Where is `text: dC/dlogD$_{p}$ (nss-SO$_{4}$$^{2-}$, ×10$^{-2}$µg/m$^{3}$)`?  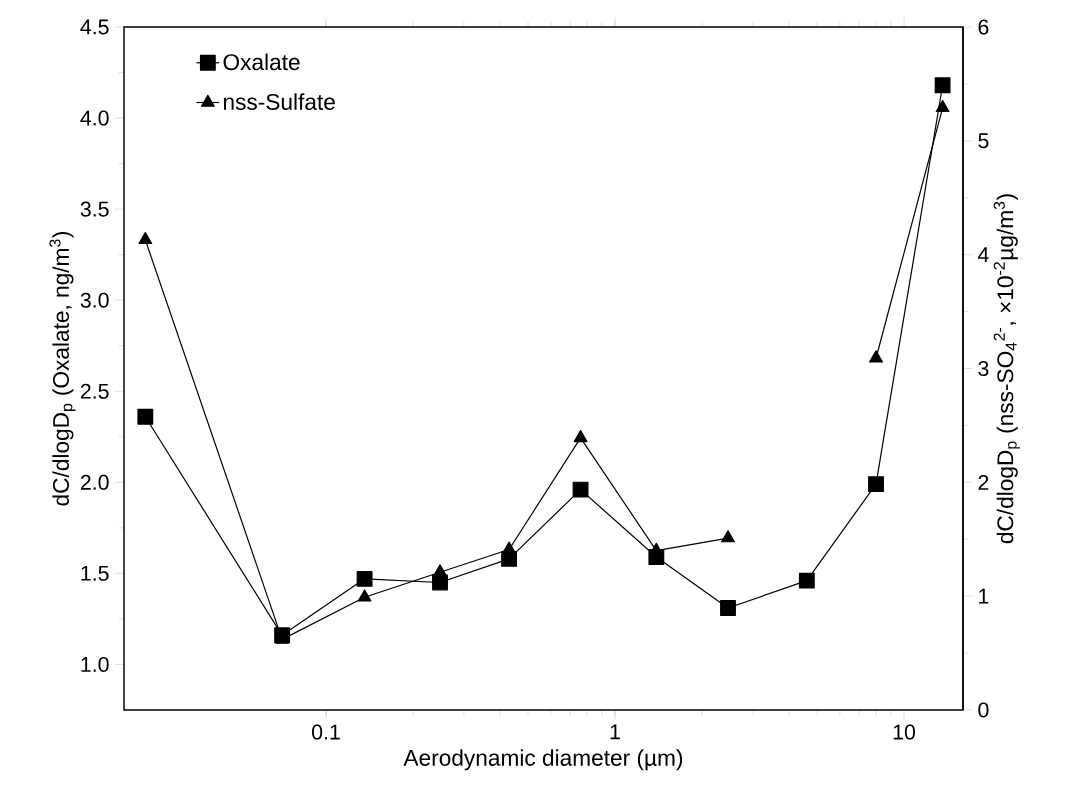 text: dC/dlogD$_{p}$ (nss-SO$_{4}$$^{2-}$, ×10$^{-2}$µg/m$^{3}$) is located at coordinates (1006, 369).